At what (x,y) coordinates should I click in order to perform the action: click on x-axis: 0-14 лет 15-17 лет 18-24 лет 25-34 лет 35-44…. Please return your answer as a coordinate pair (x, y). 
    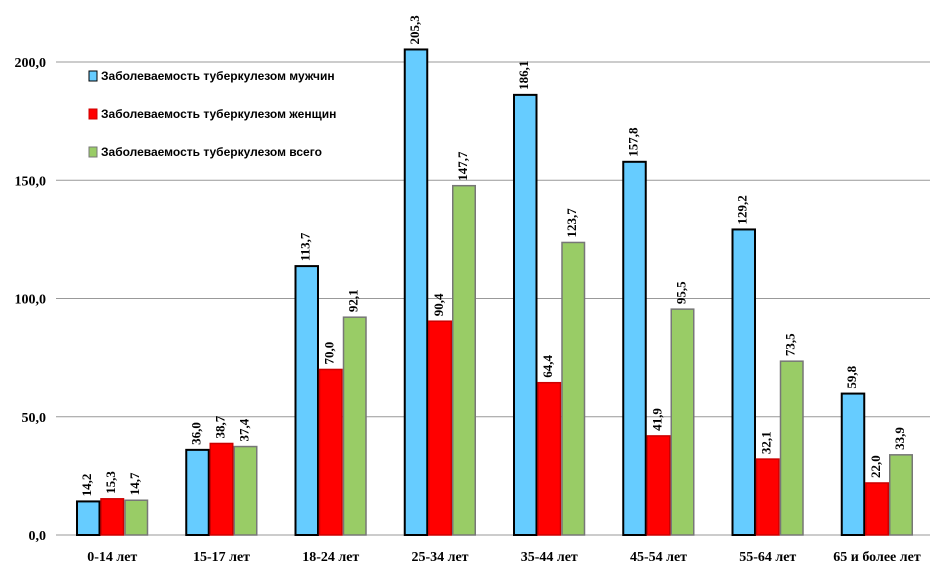
    Looking at the image, I should click on (504, 557).